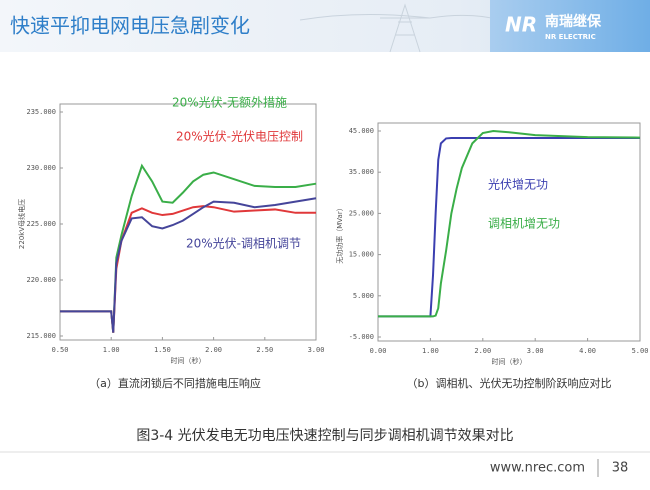  What do you see at coordinates (573, 21) in the screenshot?
I see `logo-main: 南瑞继保` at bounding box center [573, 21].